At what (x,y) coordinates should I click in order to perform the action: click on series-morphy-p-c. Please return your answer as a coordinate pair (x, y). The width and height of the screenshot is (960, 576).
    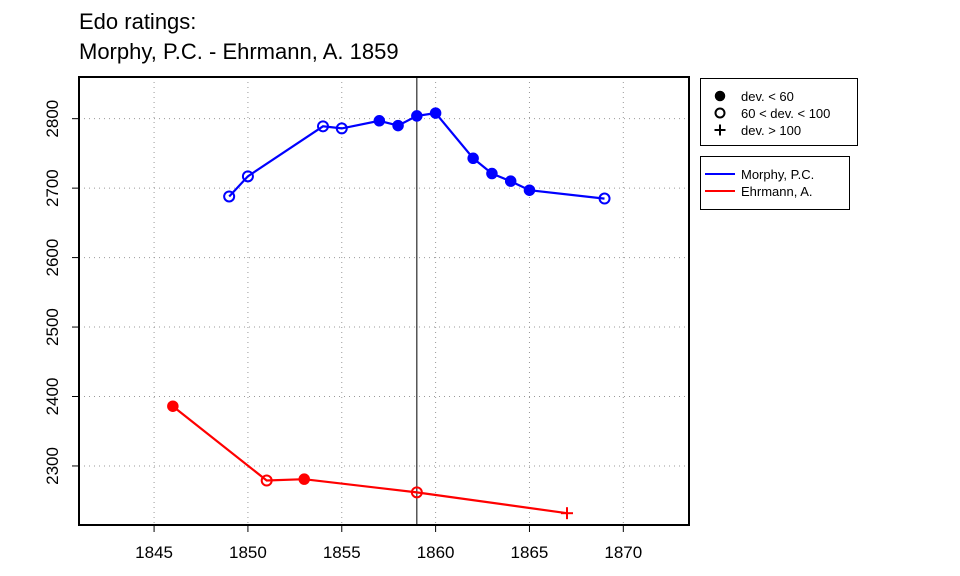
    Looking at the image, I should click on (417, 156).